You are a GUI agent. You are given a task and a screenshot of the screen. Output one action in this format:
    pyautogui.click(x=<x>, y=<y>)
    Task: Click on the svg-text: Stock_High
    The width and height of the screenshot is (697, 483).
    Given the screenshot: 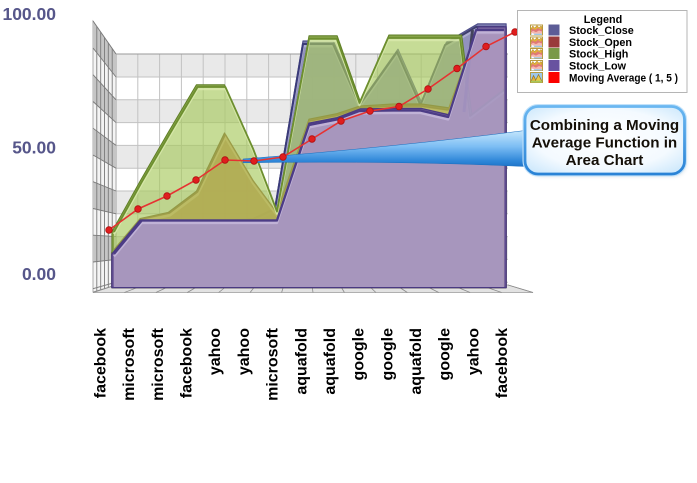 What is the action you would take?
    pyautogui.click(x=598, y=55)
    